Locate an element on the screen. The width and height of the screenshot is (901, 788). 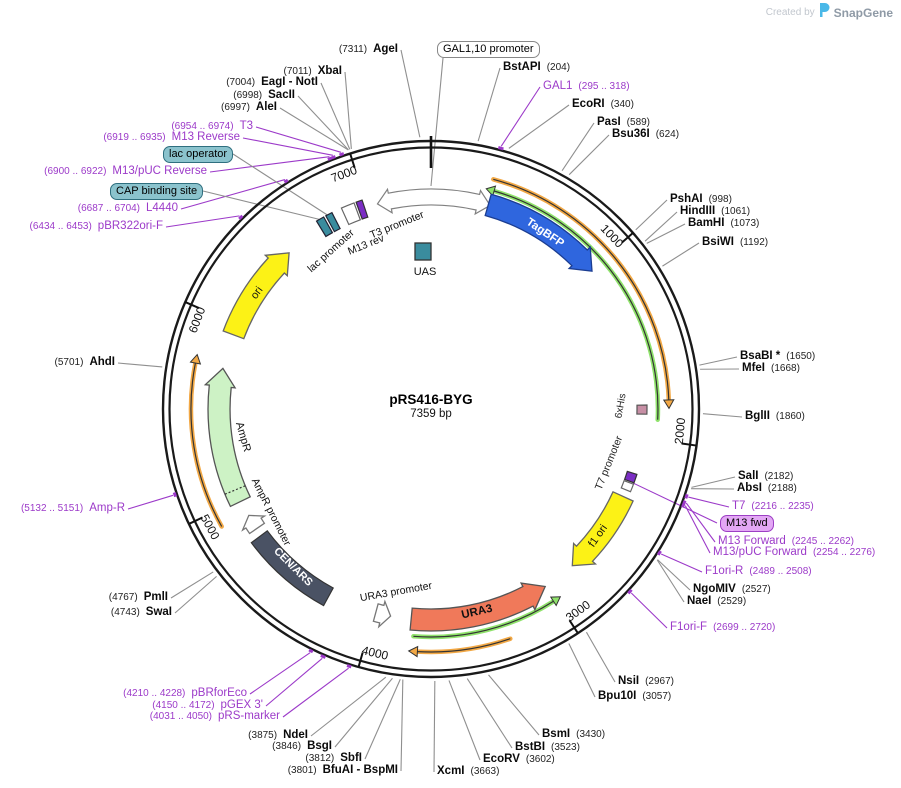
feature-his6-tag is located at coordinates (642, 409).